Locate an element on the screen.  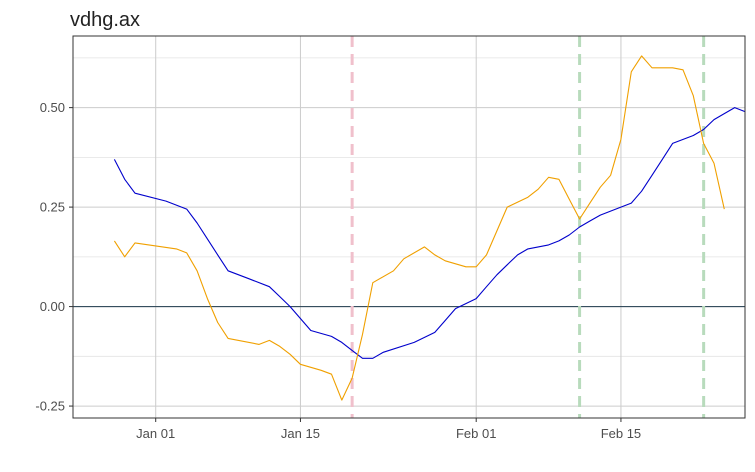
x-axis-ticks: Jan 01 Jan 15 Feb 01 Feb 15 is located at coordinates (388, 429).